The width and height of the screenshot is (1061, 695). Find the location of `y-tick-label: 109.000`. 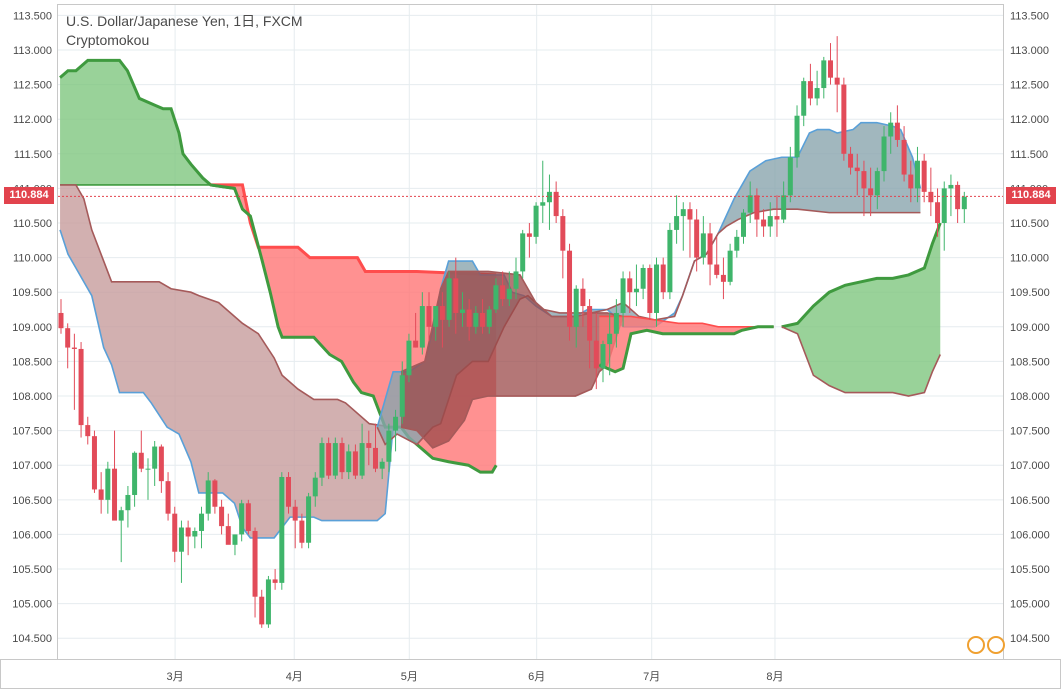

y-tick-label: 109.000 is located at coordinates (32, 328).